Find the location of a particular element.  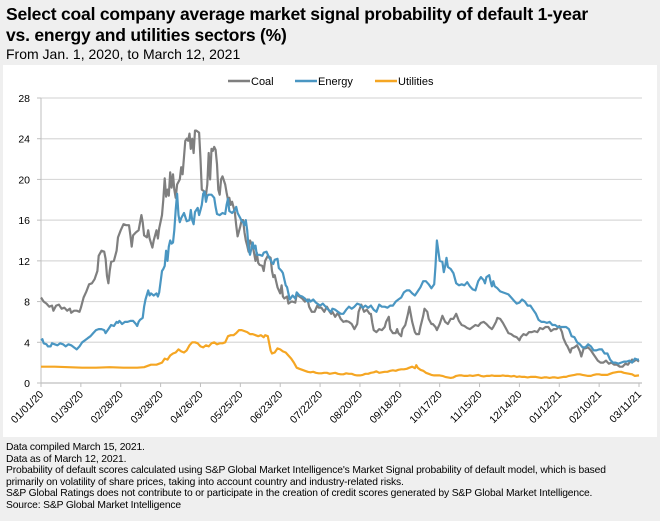

note-data-as-of: Data as of March 12, 2021. is located at coordinates (66, 459).